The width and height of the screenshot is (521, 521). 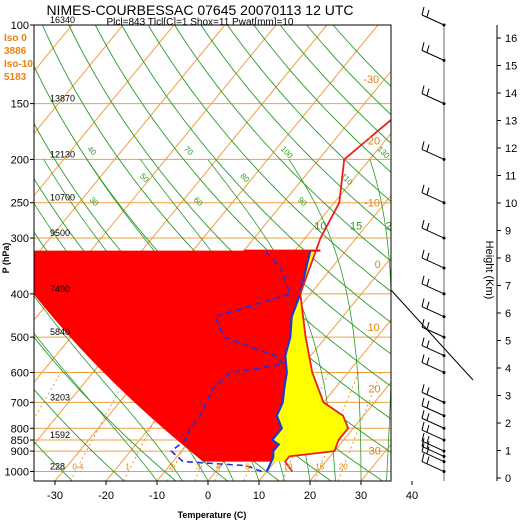 I want to click on theta-e-label: 25, so click(x=443, y=227).